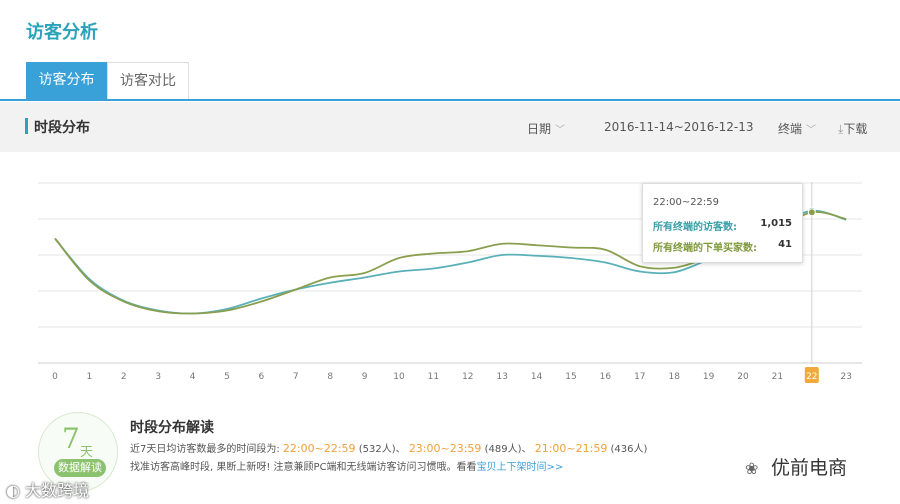  Describe the element at coordinates (382, 449) in the screenshot. I see `peak-count-1: (532人)、` at that location.